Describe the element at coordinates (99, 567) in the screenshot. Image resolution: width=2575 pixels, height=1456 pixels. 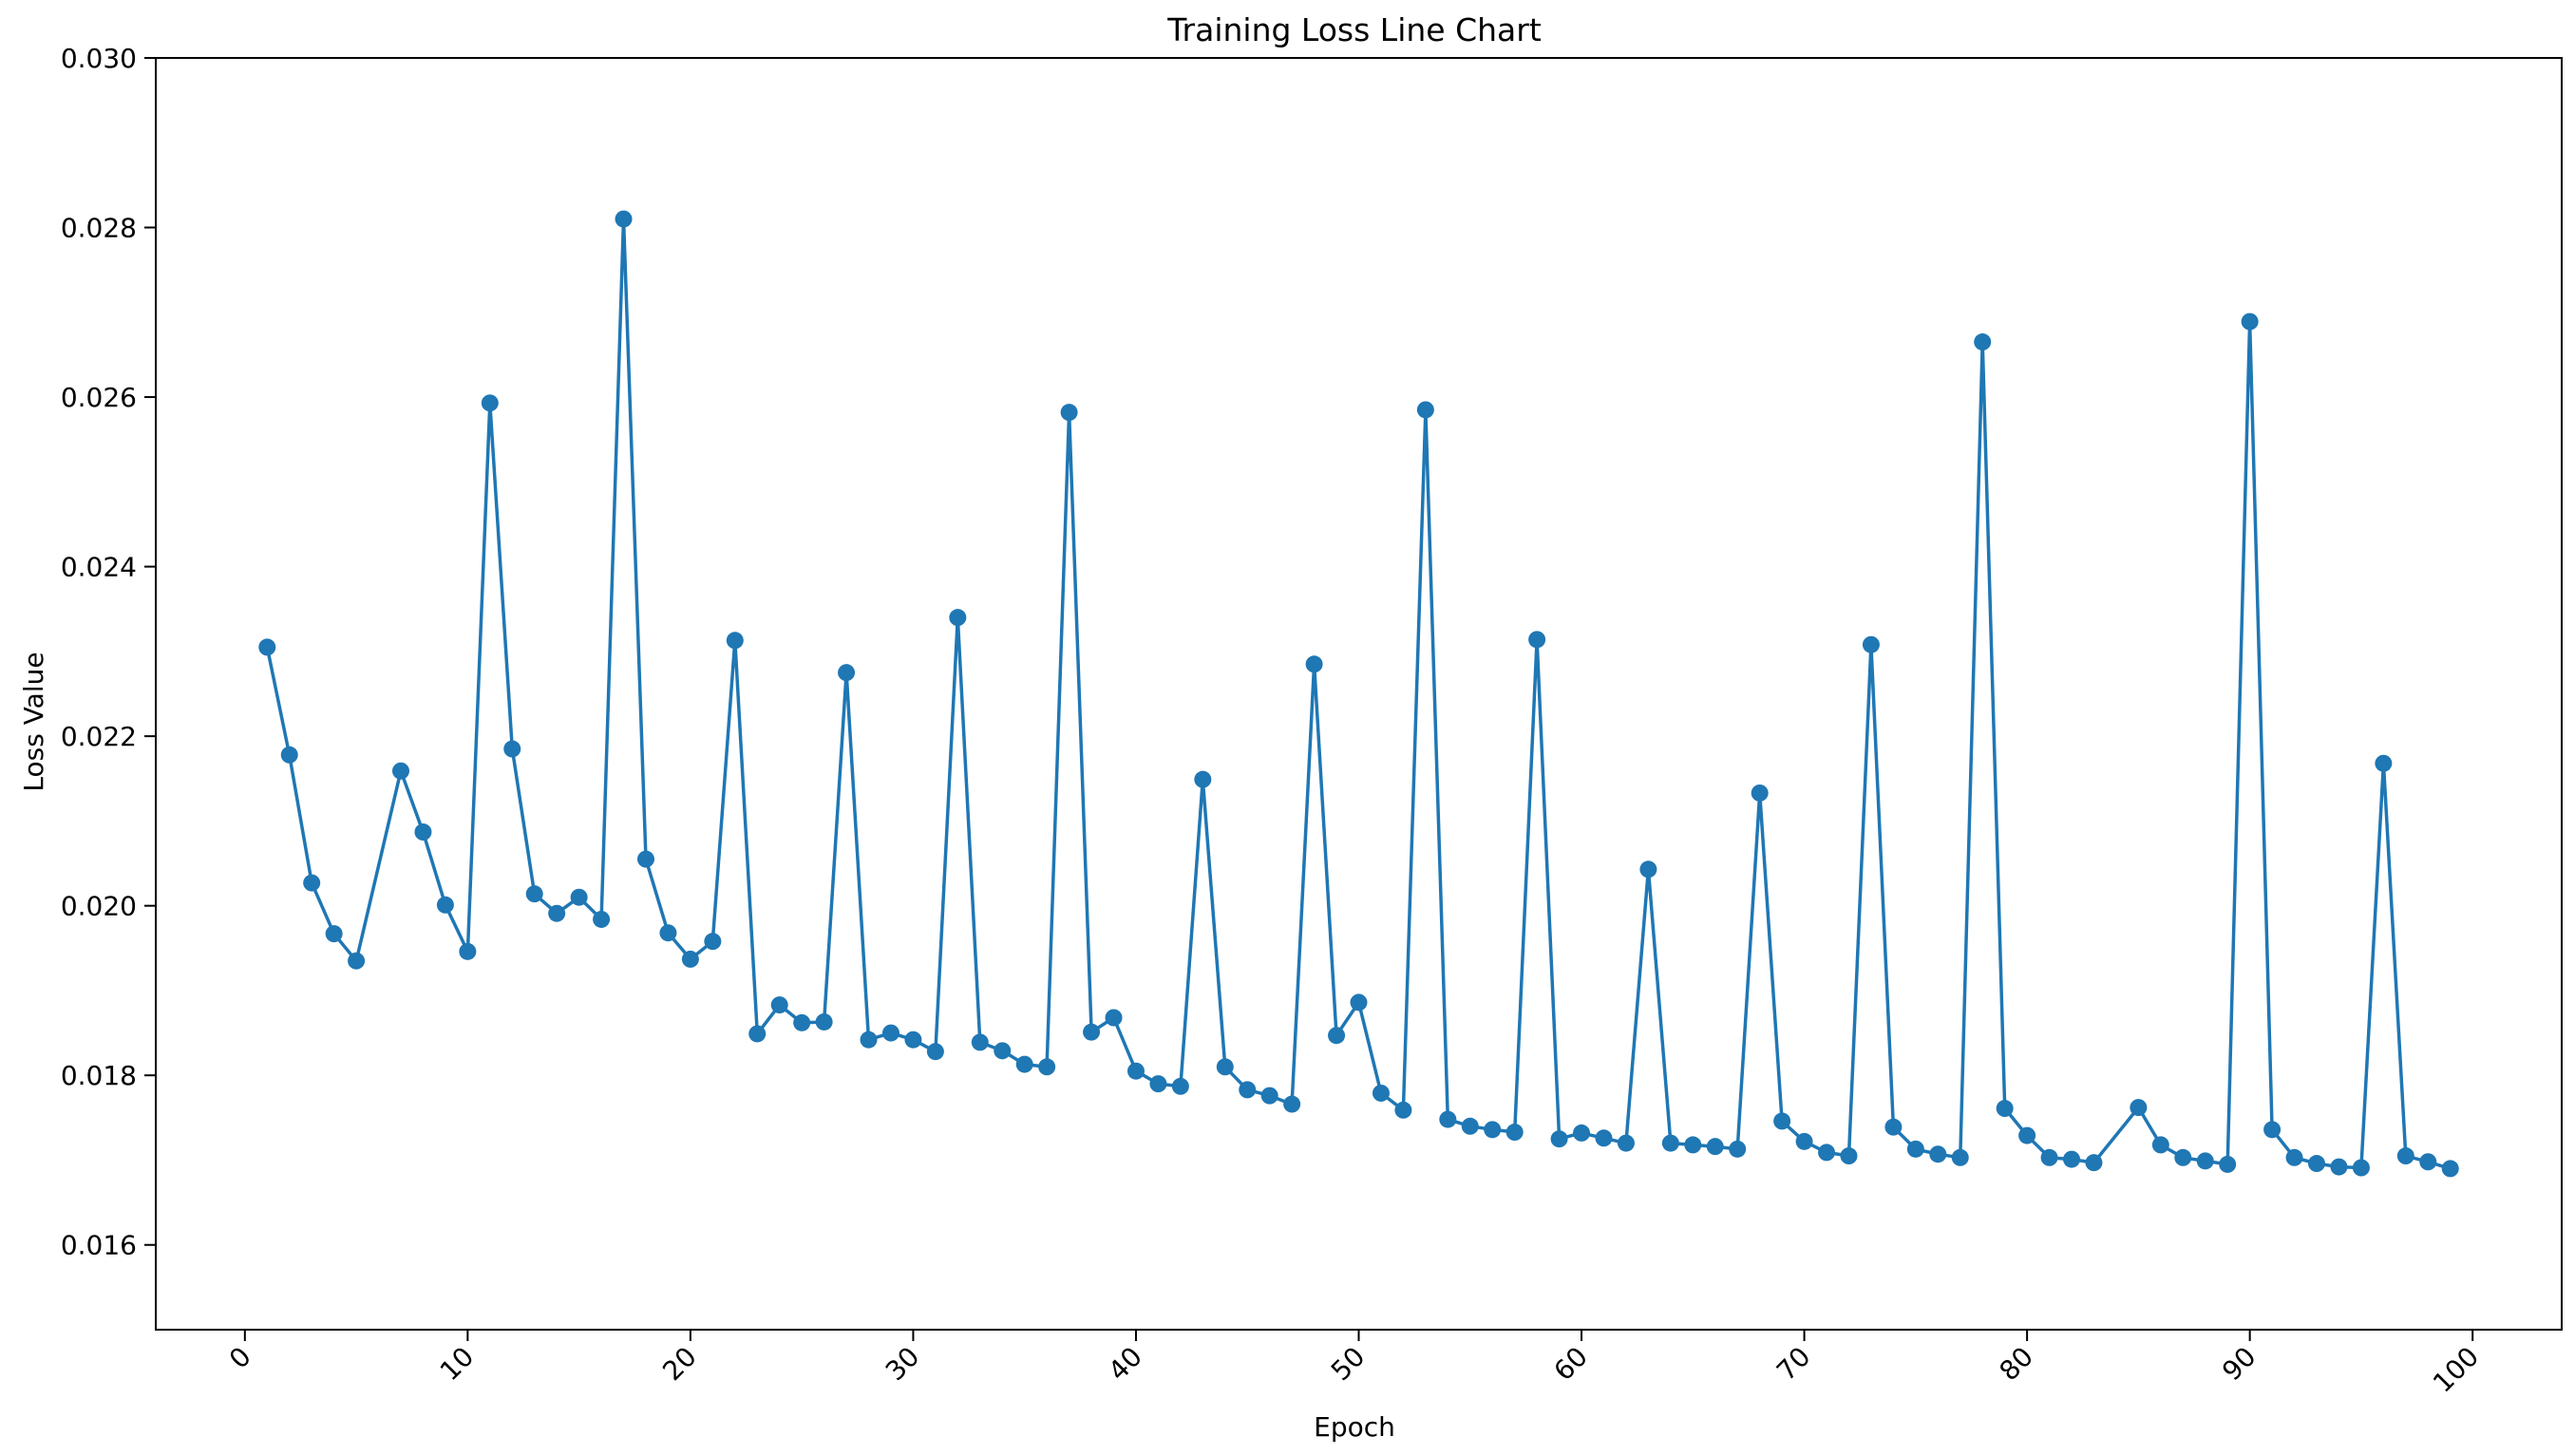
I see `y-tick-label: 0.024` at that location.